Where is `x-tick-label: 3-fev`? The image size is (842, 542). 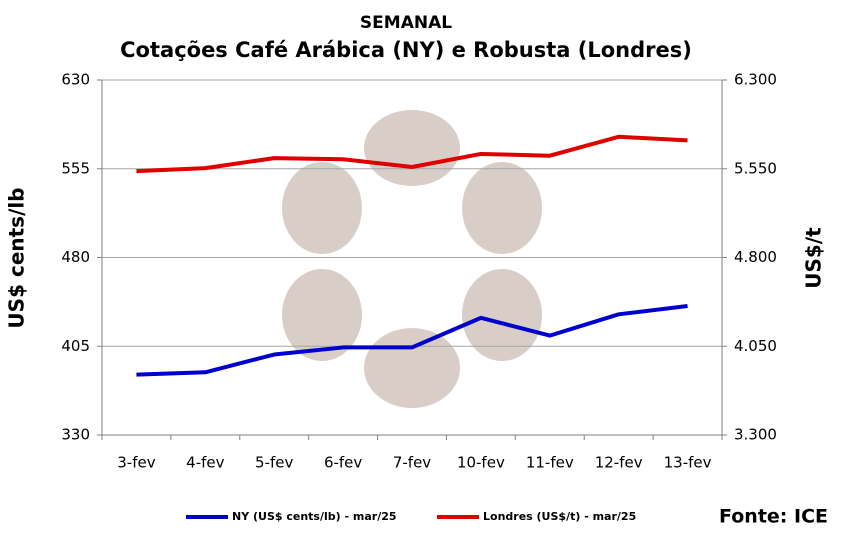
x-tick-label: 3-fev is located at coordinates (136, 463).